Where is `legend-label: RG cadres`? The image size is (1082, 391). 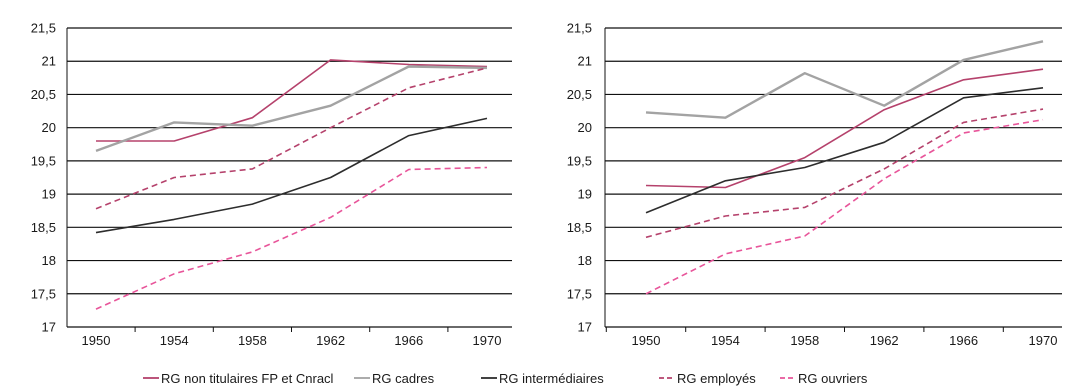 legend-label: RG cadres is located at coordinates (403, 378).